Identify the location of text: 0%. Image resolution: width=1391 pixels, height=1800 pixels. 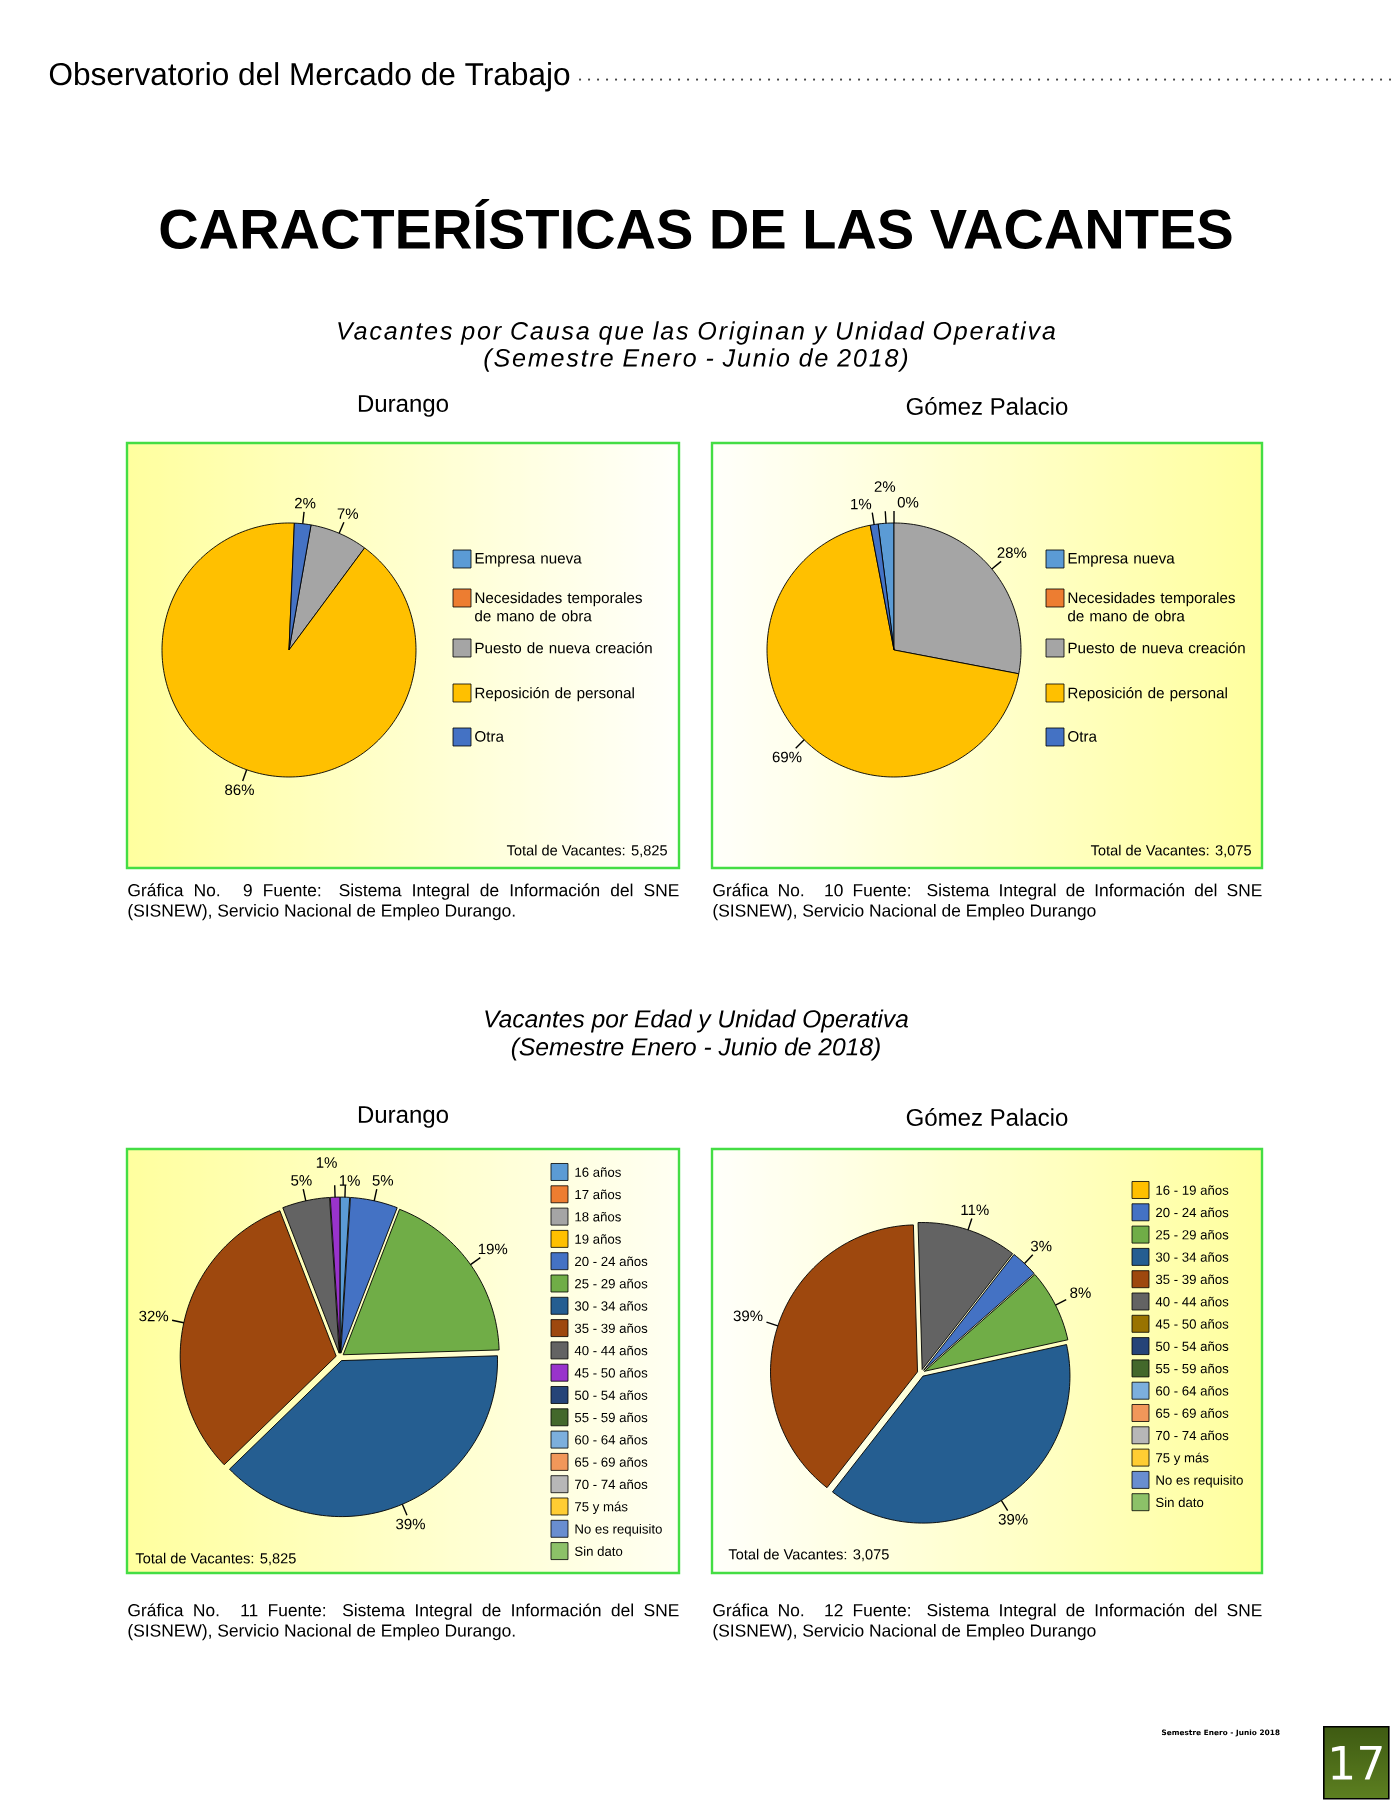
(908, 502).